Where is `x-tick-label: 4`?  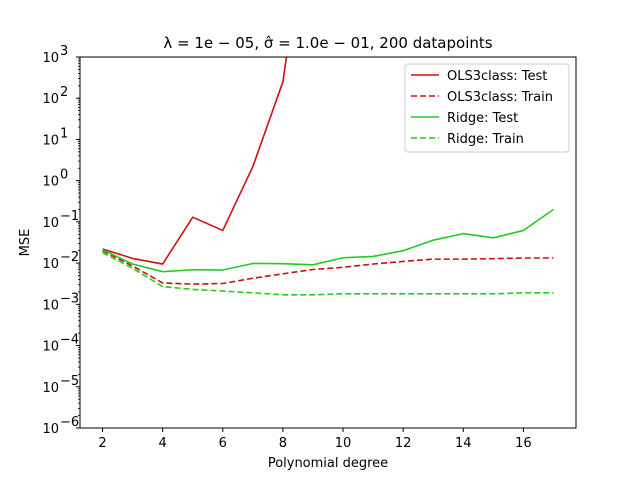
x-tick-label: 4 is located at coordinates (163, 443).